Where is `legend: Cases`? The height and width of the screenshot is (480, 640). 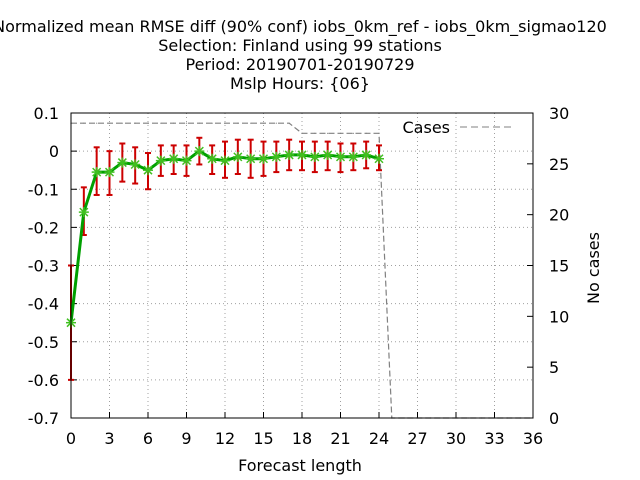 legend: Cases is located at coordinates (457, 127).